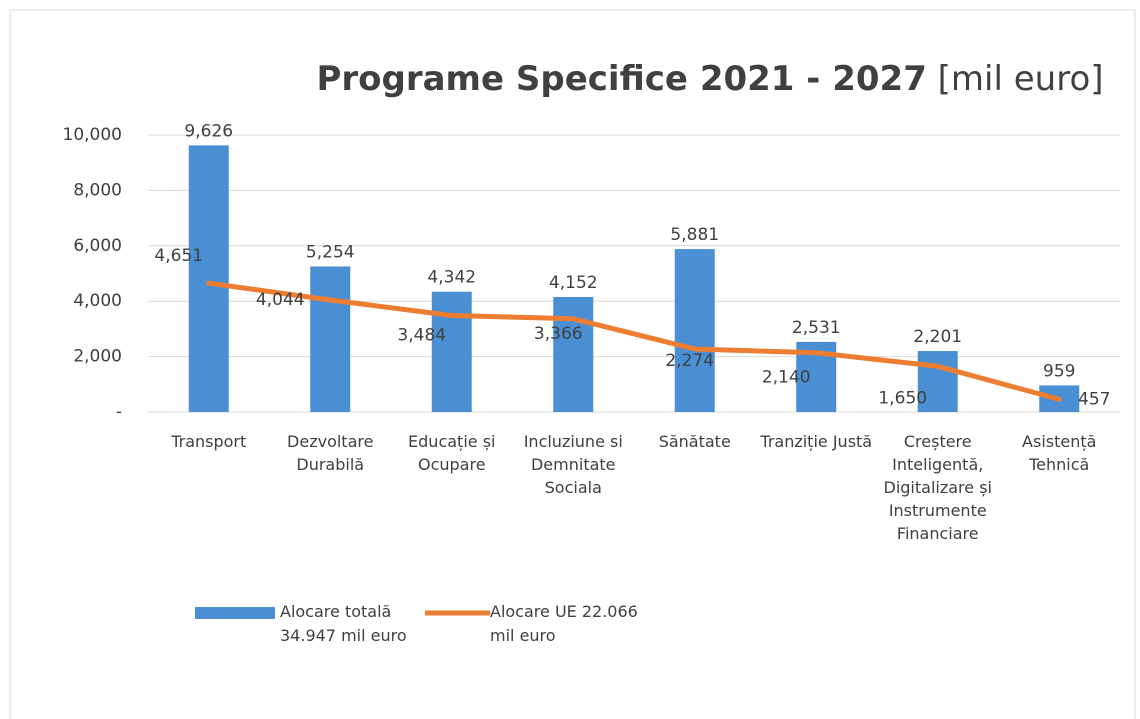 The width and height of the screenshot is (1140, 719). What do you see at coordinates (634, 341) in the screenshot?
I see `line-series` at bounding box center [634, 341].